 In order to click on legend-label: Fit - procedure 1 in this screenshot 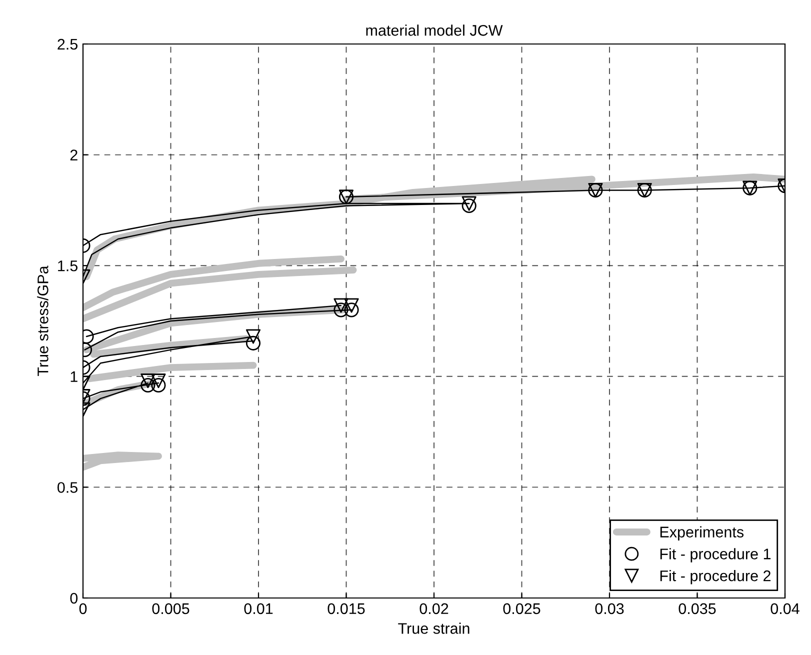, I will do `click(715, 555)`.